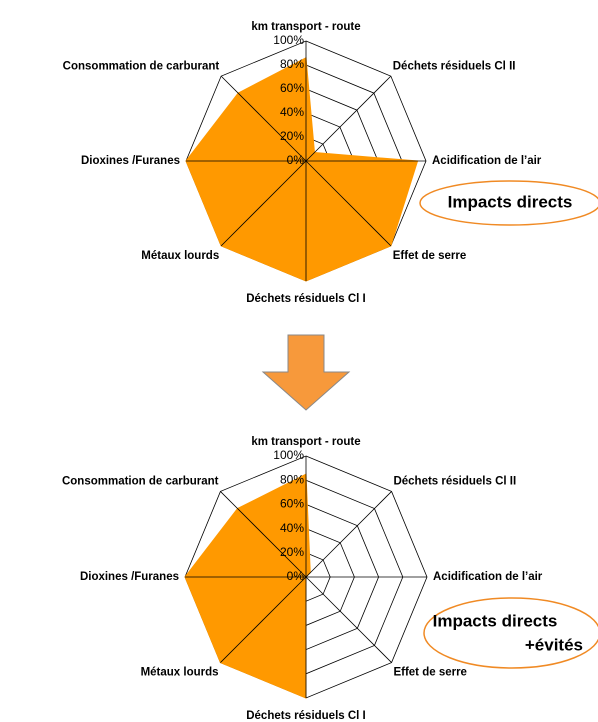 Image resolution: width=598 pixels, height=722 pixels. I want to click on annotation: +évités, so click(554, 644).